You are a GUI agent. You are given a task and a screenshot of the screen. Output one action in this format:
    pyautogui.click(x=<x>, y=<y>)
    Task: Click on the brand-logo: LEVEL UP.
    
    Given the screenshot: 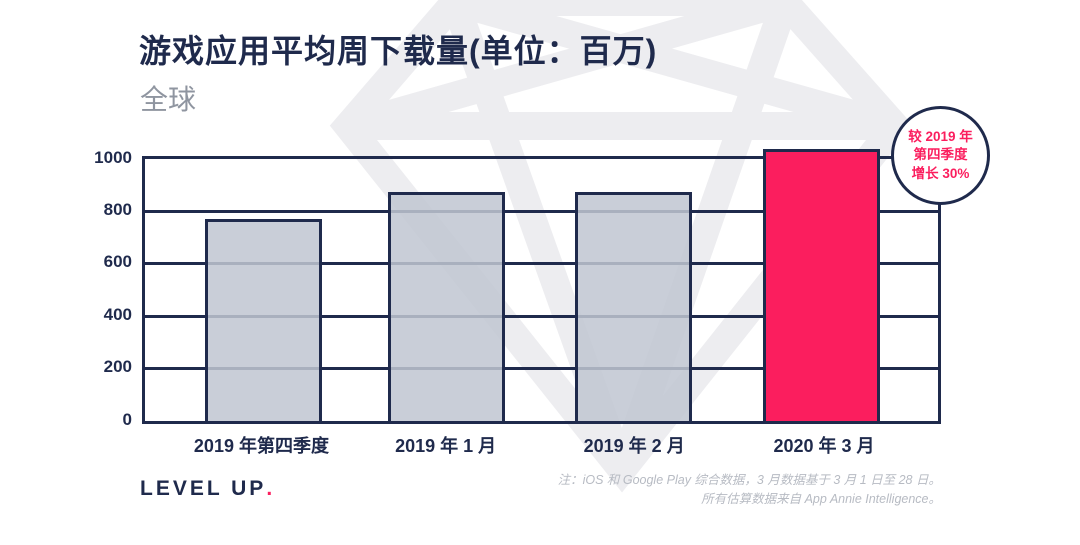 What is the action you would take?
    pyautogui.click(x=206, y=489)
    